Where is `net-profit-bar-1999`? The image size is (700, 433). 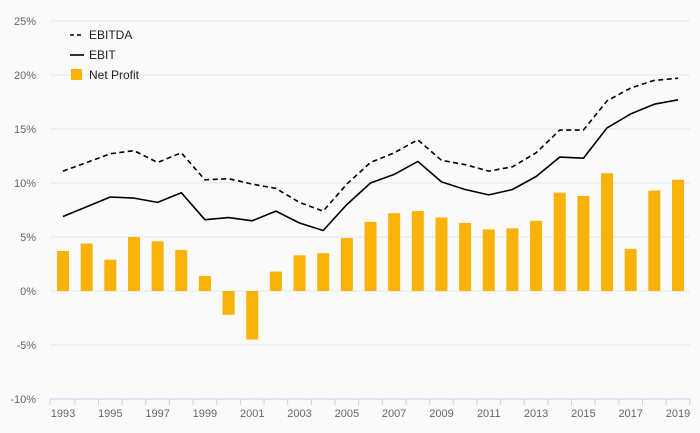
net-profit-bar-1999 is located at coordinates (204, 283).